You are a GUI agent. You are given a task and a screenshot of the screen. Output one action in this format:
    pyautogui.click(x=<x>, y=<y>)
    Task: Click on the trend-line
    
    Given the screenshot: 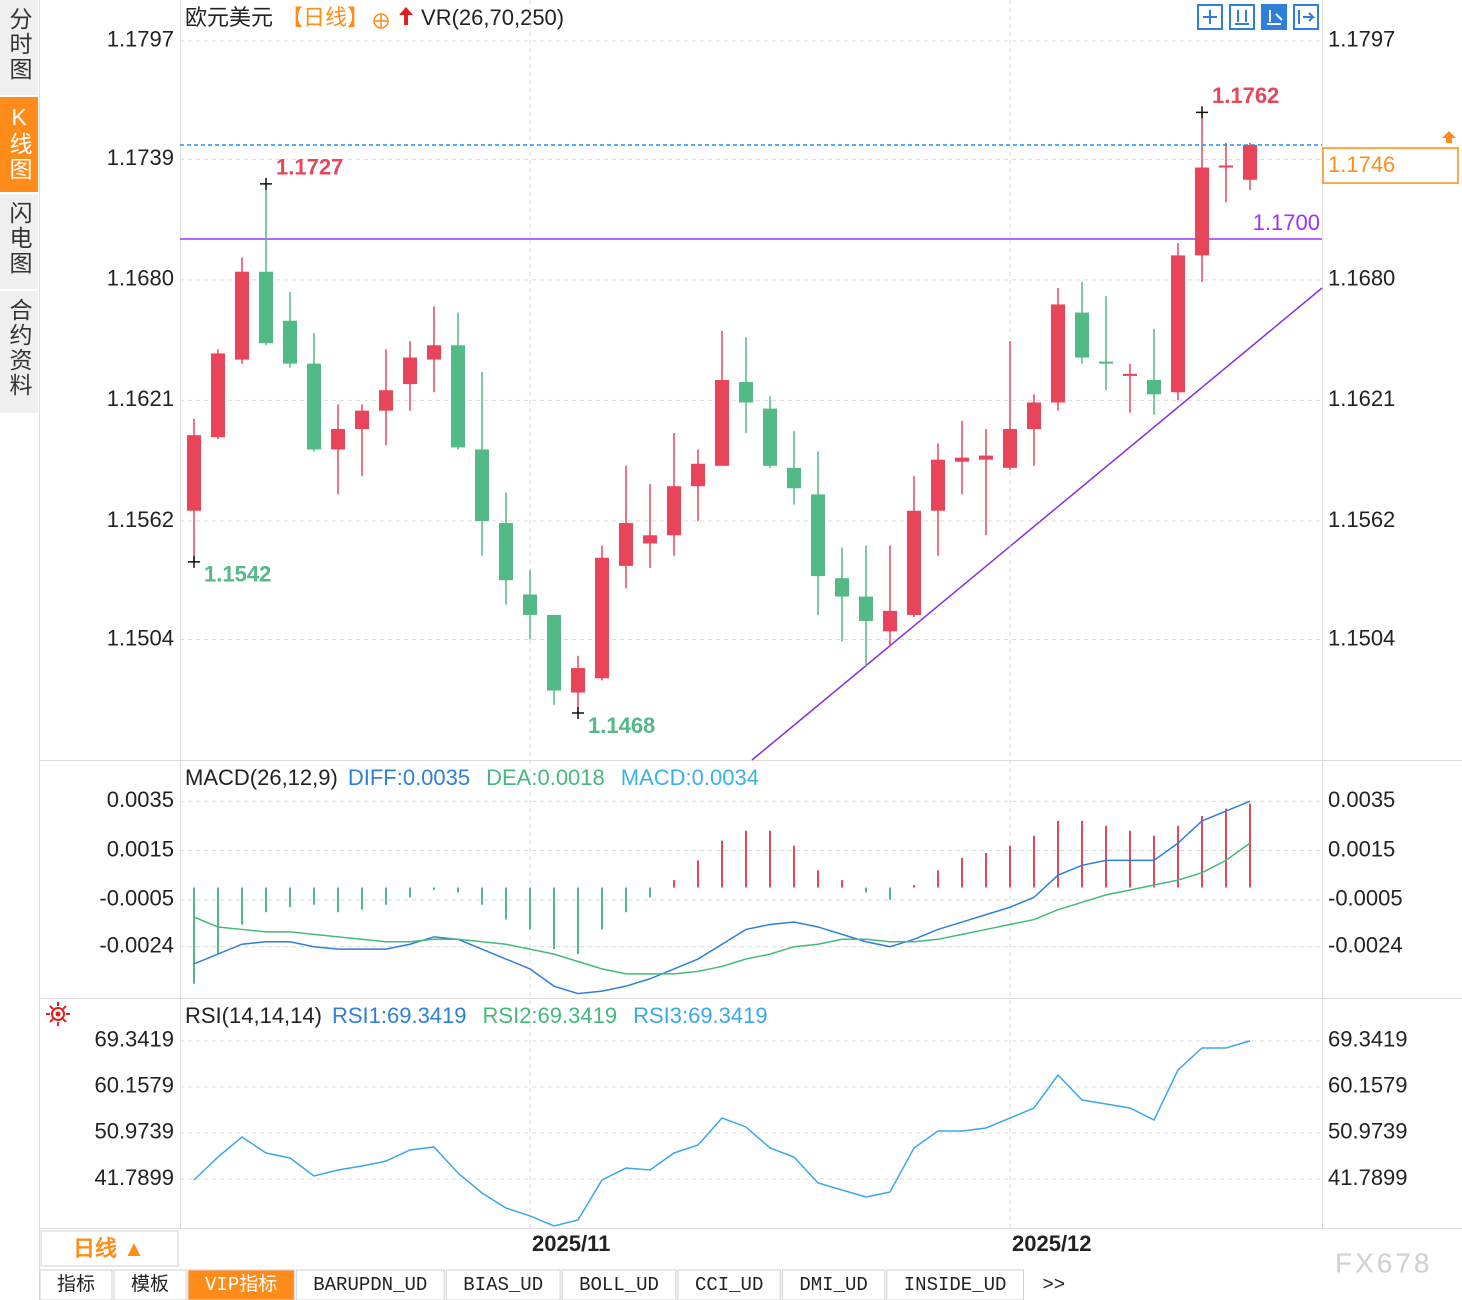 What is the action you would take?
    pyautogui.click(x=1037, y=524)
    